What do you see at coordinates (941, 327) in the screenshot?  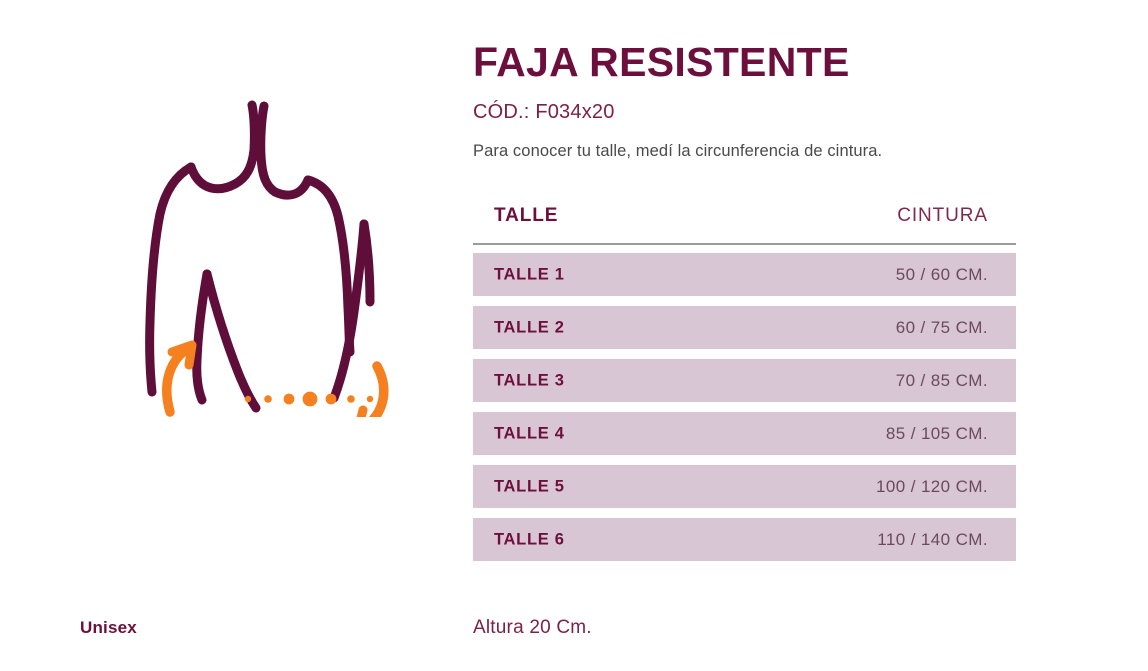 I see `waist-value: 60 / 75 CM.` at bounding box center [941, 327].